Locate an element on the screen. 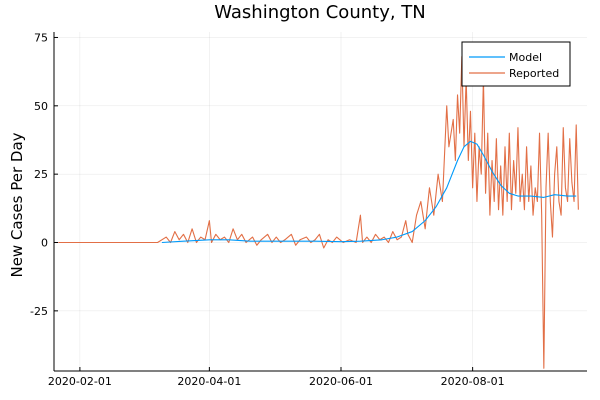 This screenshot has width=600, height=400. y-axis-label: New Cases Per Day is located at coordinates (17, 204).